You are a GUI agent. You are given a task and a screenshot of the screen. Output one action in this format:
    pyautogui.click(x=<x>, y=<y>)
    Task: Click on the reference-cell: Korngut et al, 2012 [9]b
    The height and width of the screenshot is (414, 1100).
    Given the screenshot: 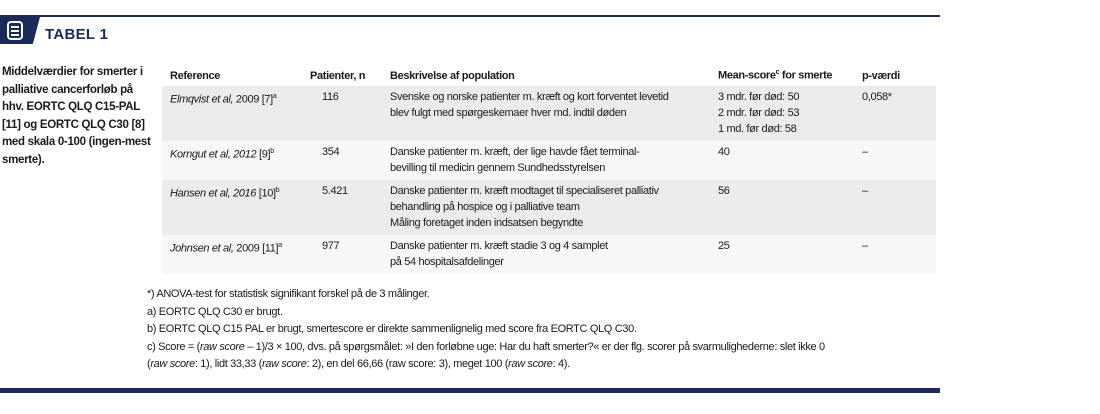 What is the action you would take?
    pyautogui.click(x=232, y=160)
    